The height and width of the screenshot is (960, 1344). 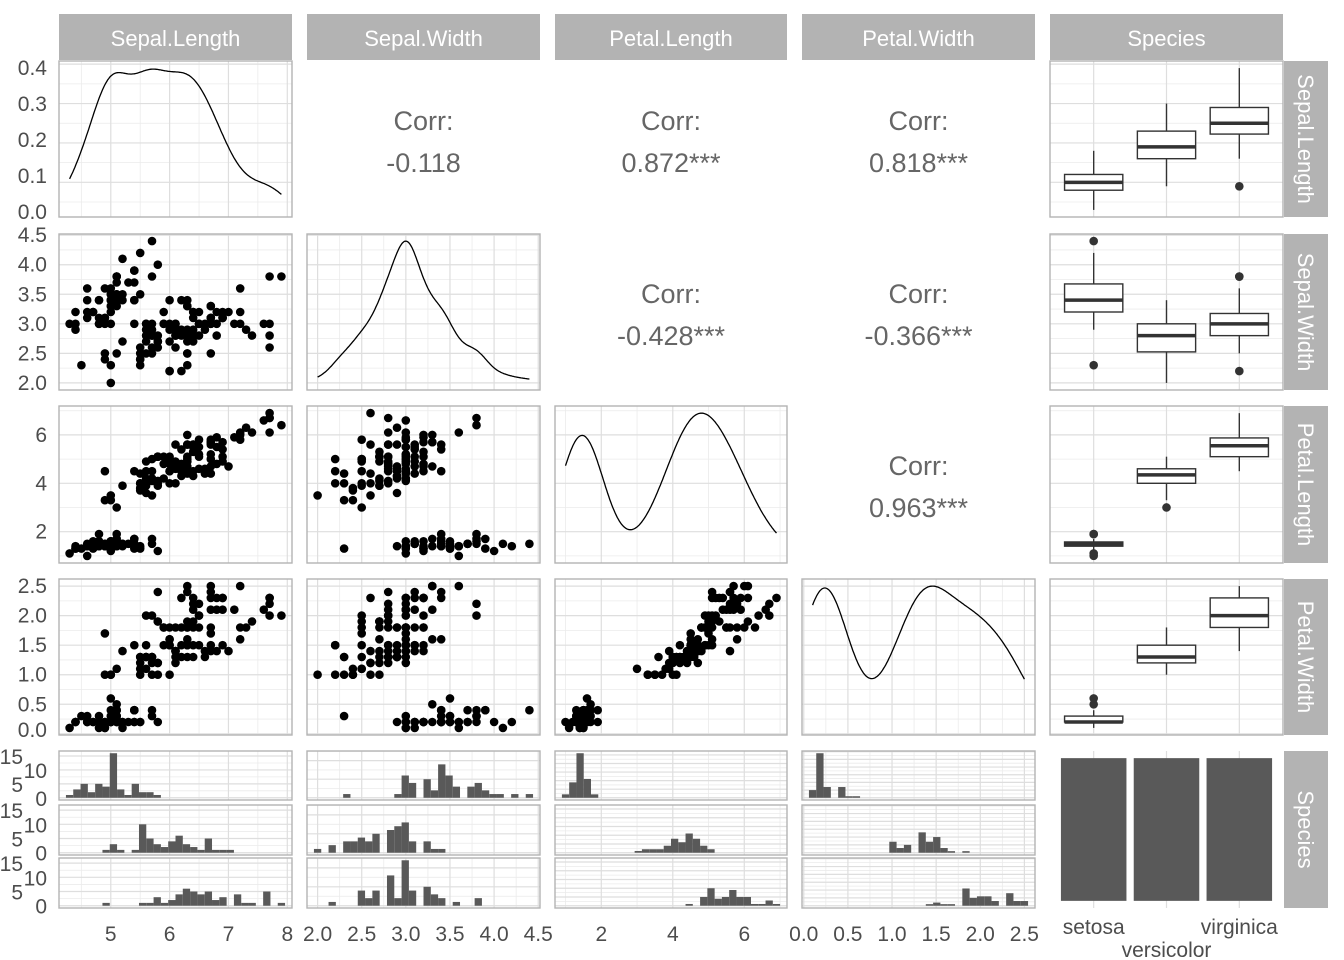 What do you see at coordinates (11, 757) in the screenshot?
I see `y-tick-label: 15` at bounding box center [11, 757].